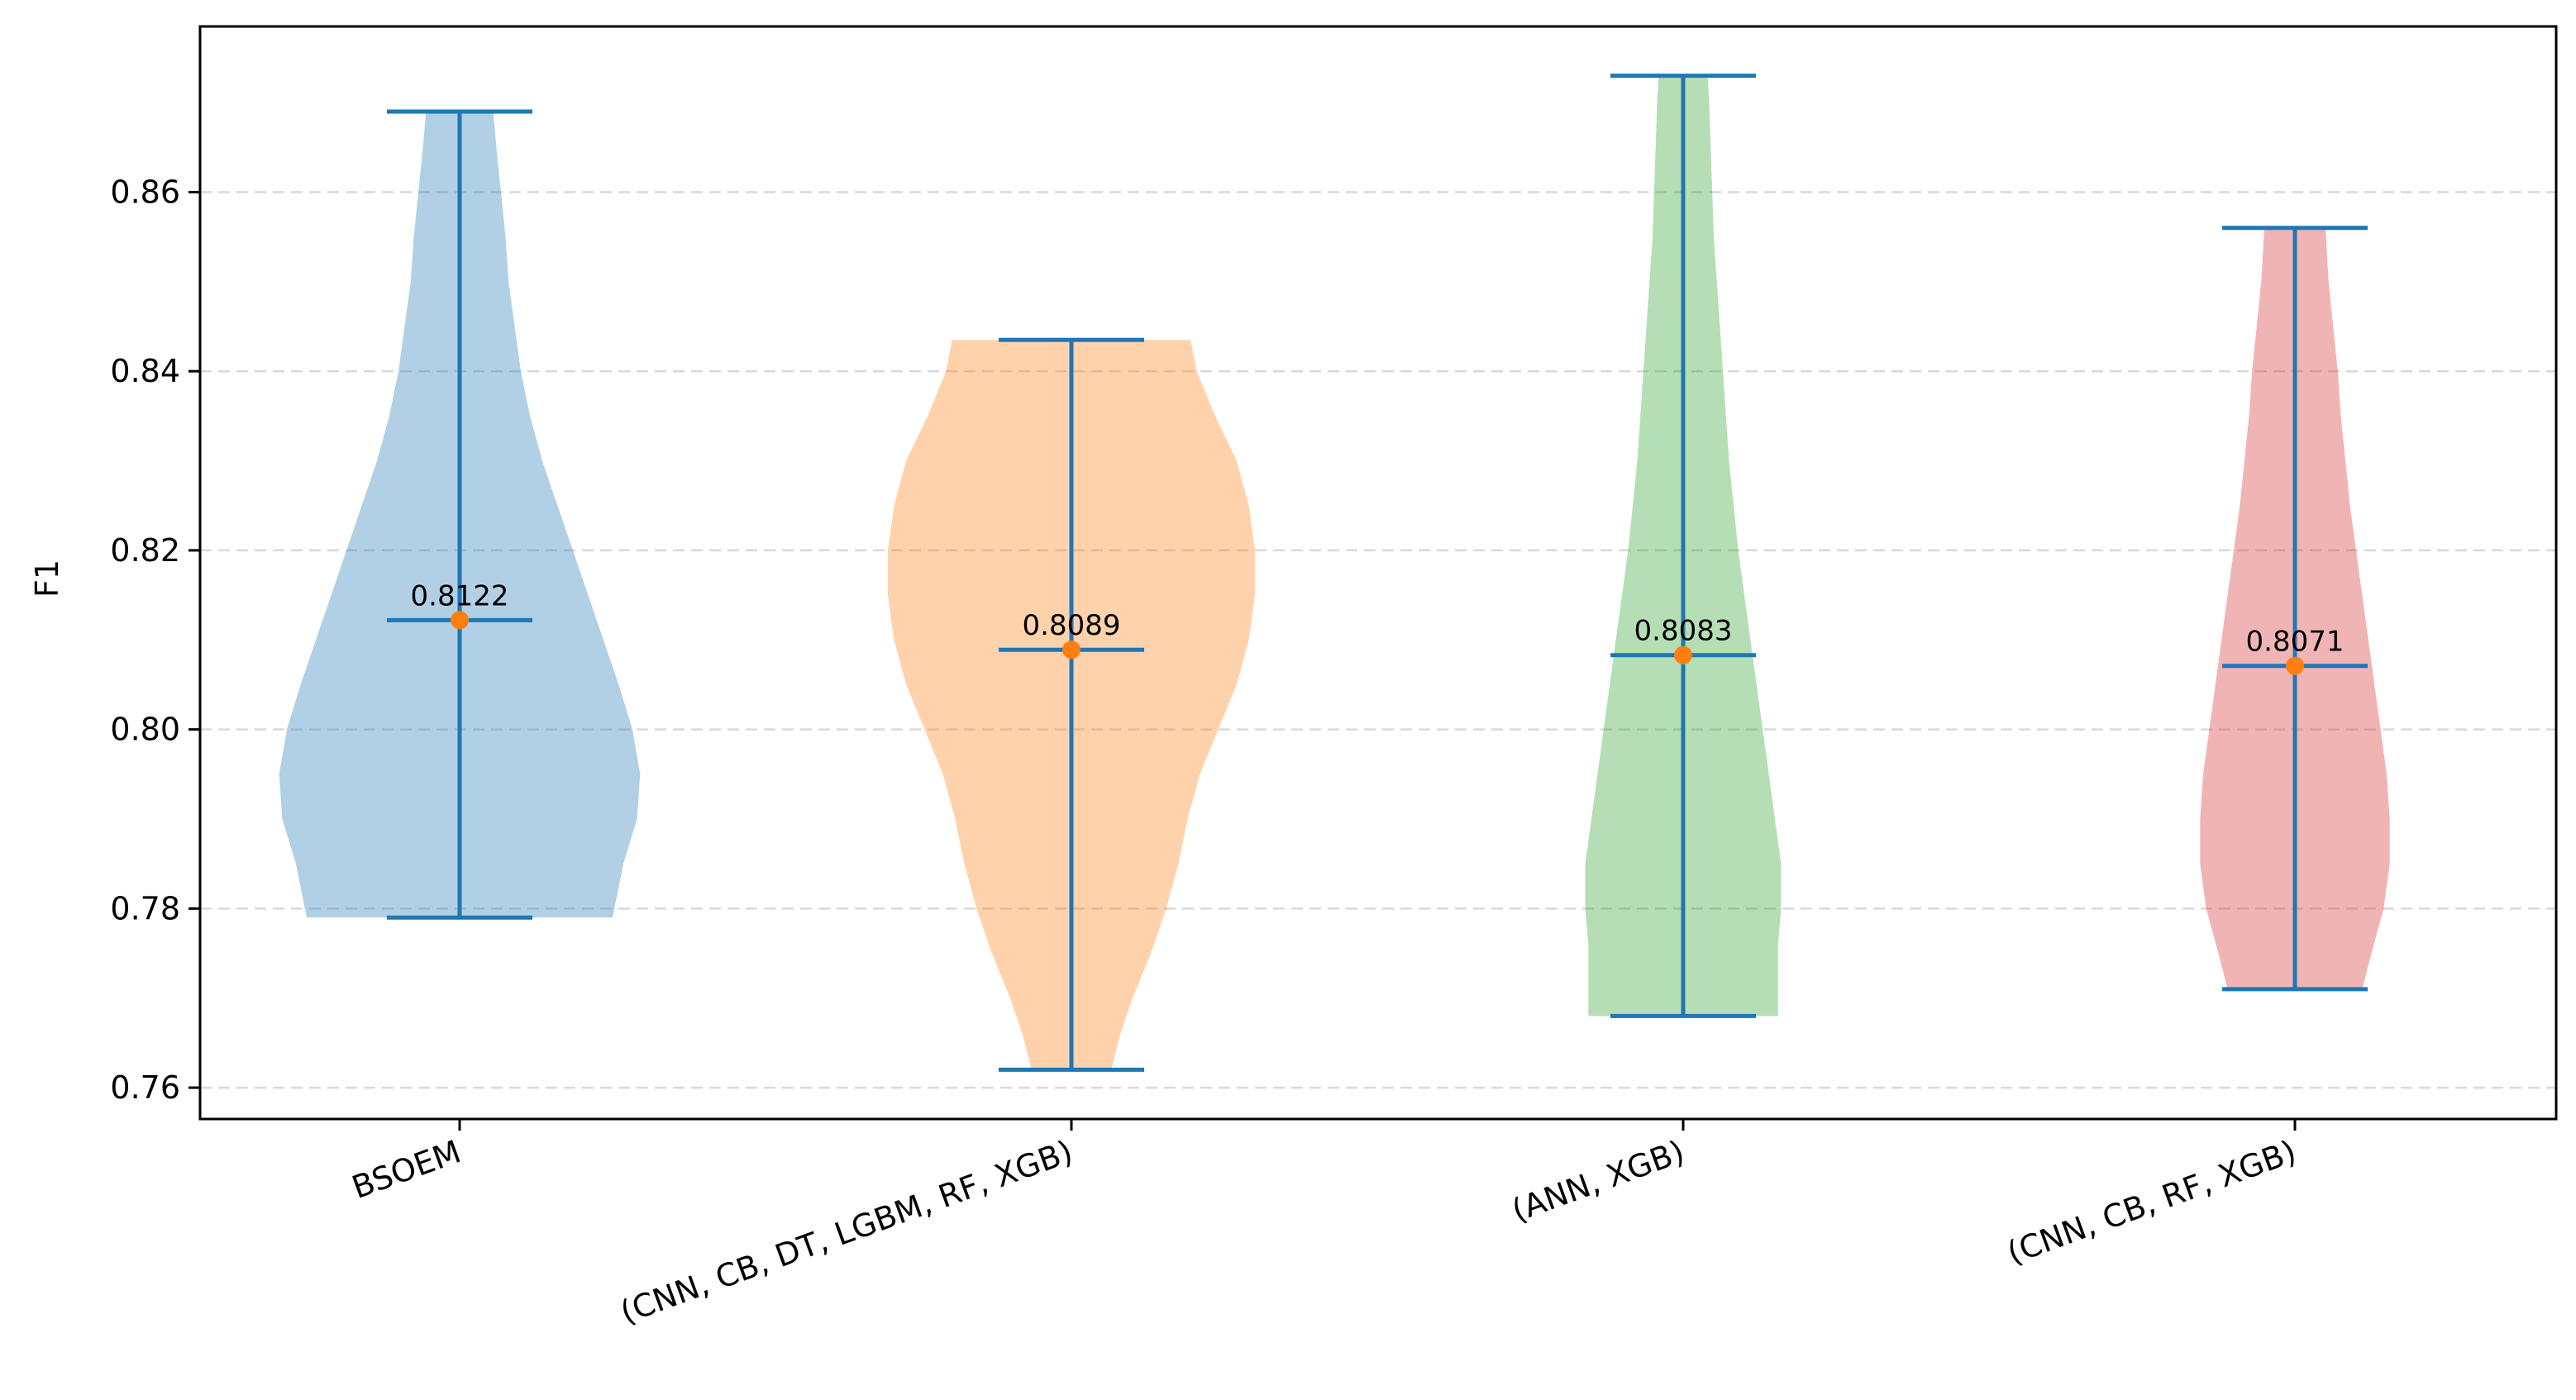  What do you see at coordinates (1072, 625) in the screenshot?
I see `mean-value-label: 0.8089` at bounding box center [1072, 625].